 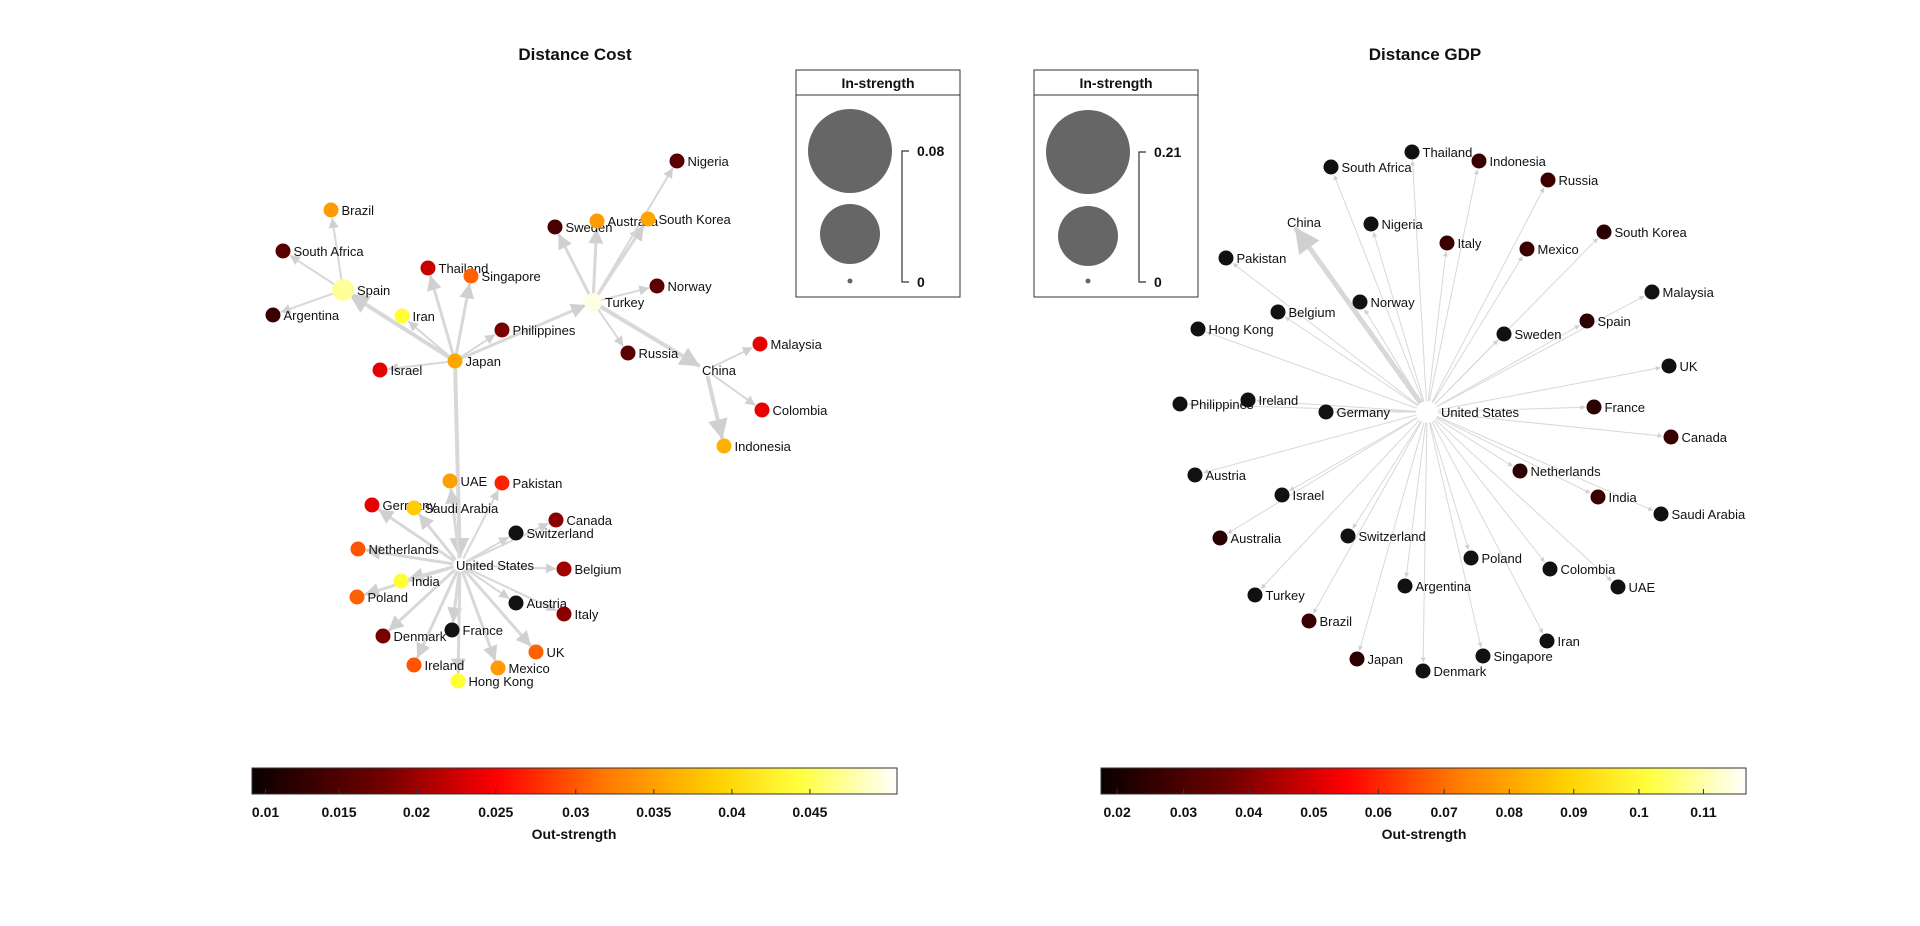 I want to click on legend-min-circle, so click(x=1088, y=281).